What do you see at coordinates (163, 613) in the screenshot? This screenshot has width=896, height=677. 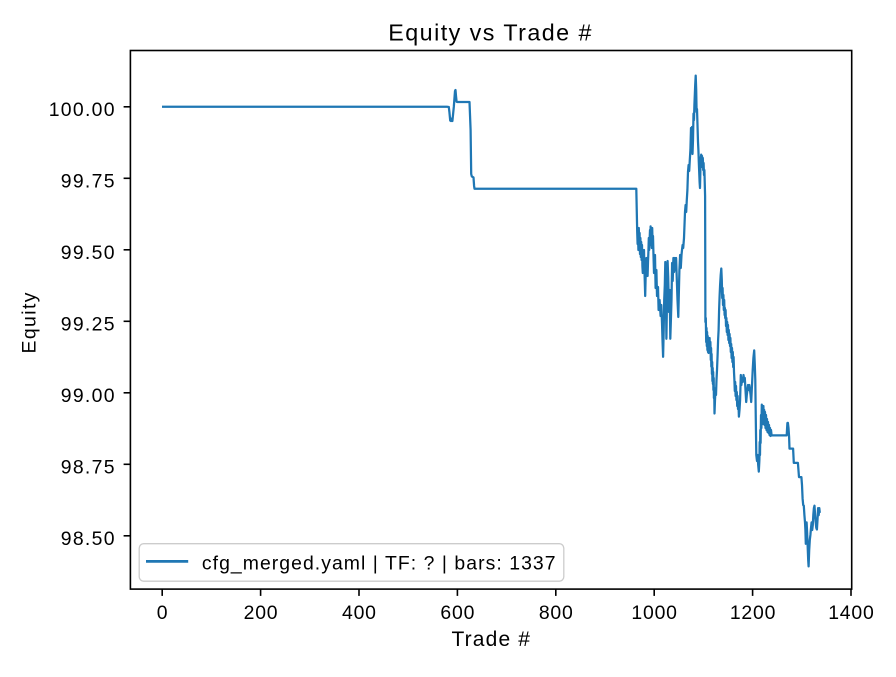 I see `svg-text: 0` at bounding box center [163, 613].